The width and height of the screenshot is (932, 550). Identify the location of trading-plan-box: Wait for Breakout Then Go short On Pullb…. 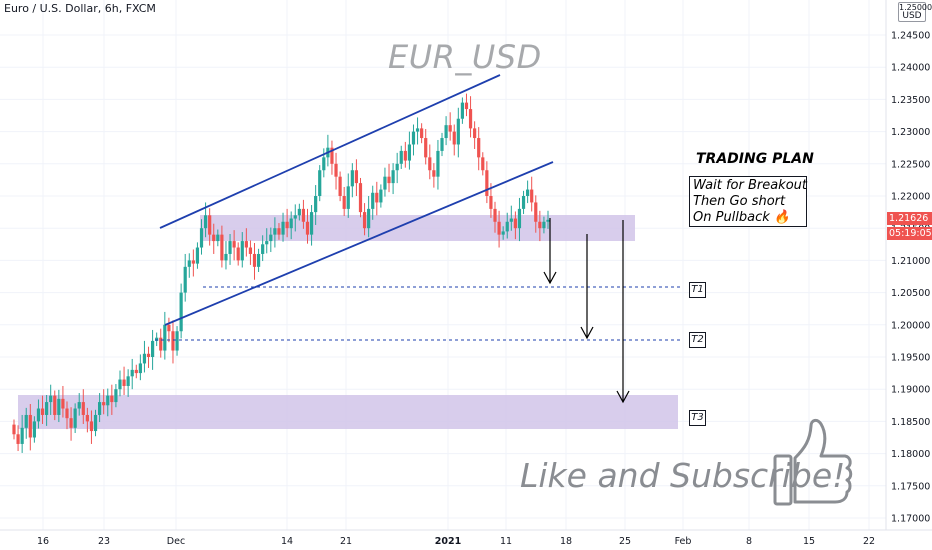
(748, 201).